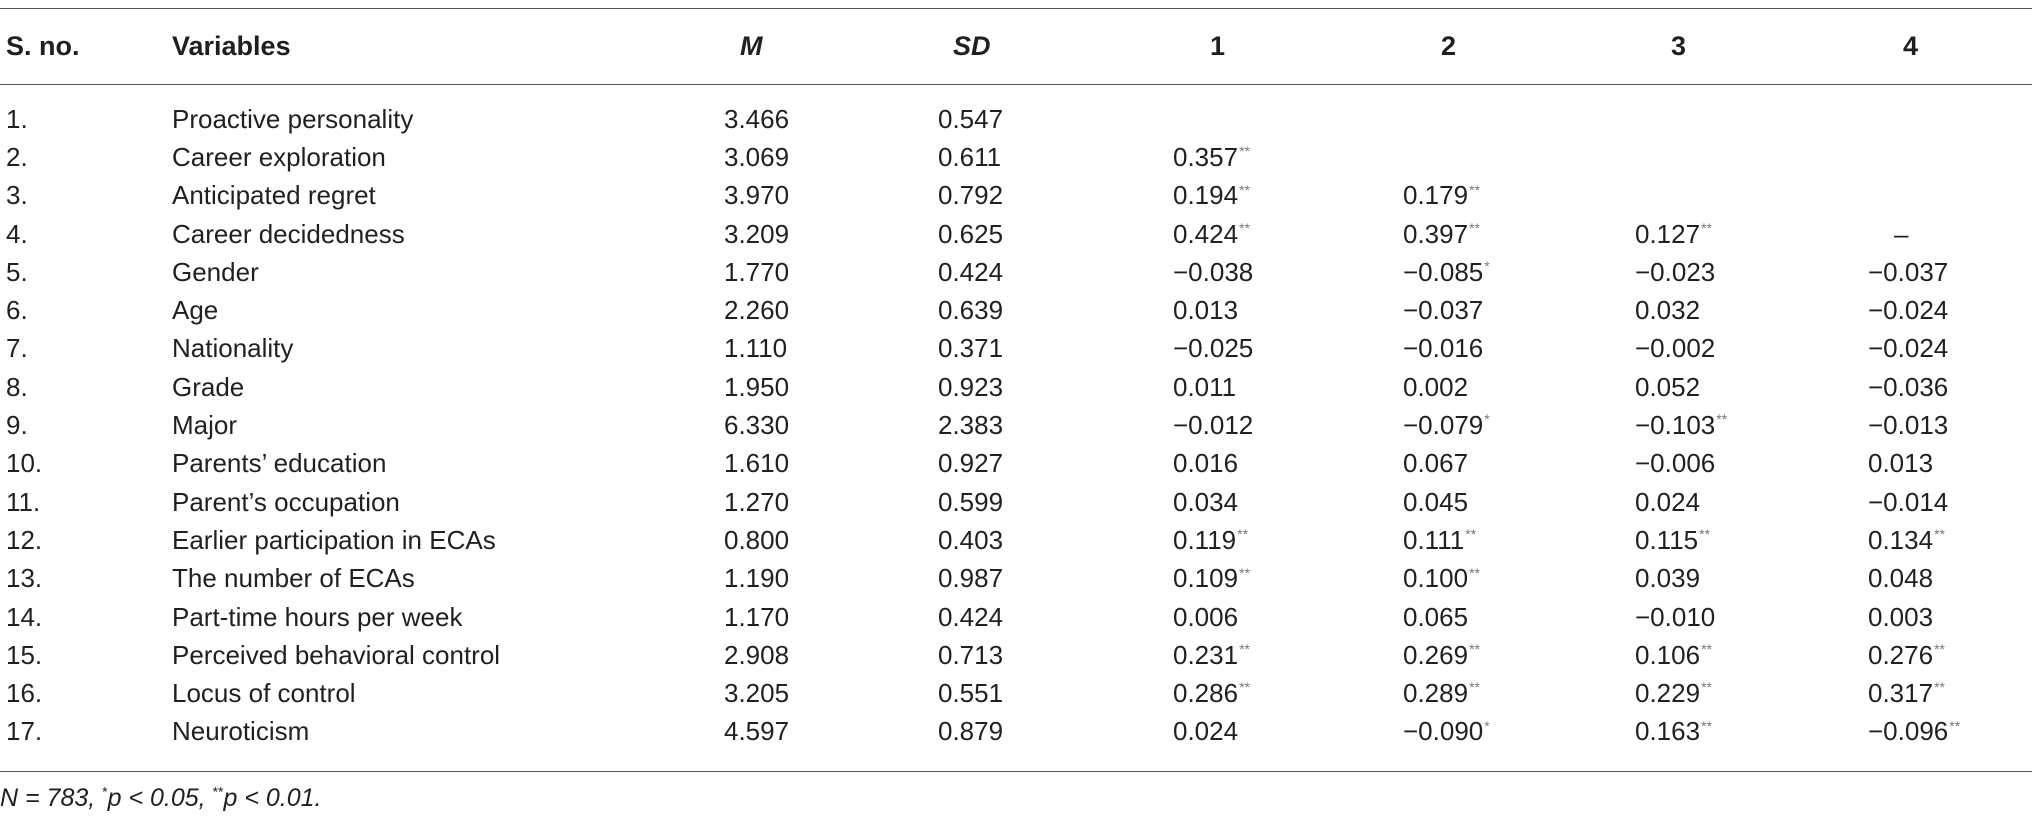 The image size is (2032, 820). I want to click on row-number: 5., so click(17, 271).